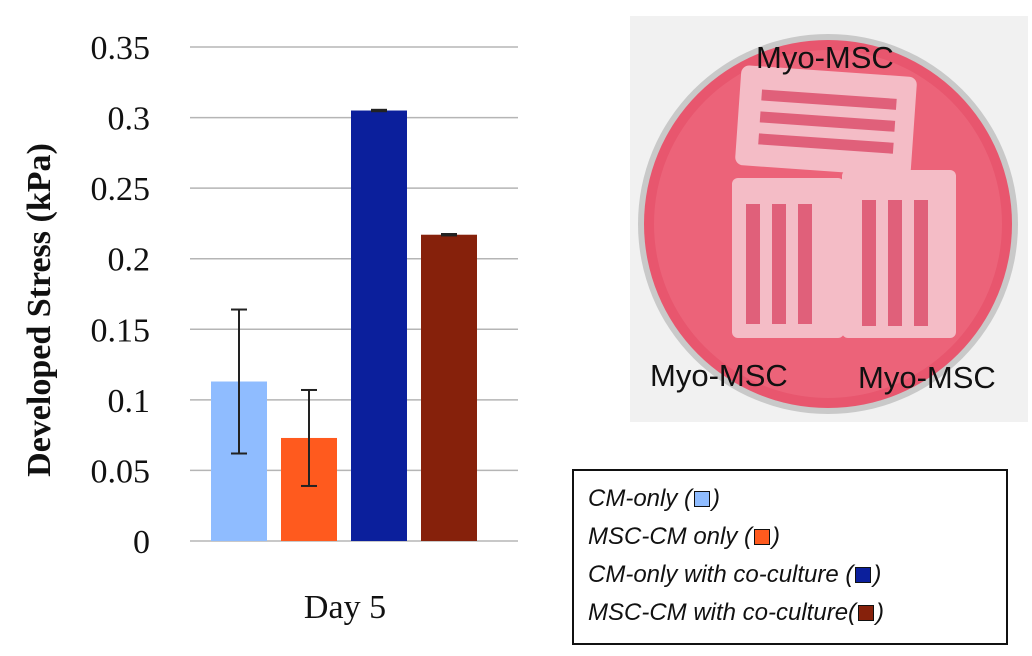 This screenshot has width=1032, height=656. What do you see at coordinates (121, 189) in the screenshot?
I see `y-tick-label: 0.25` at bounding box center [121, 189].